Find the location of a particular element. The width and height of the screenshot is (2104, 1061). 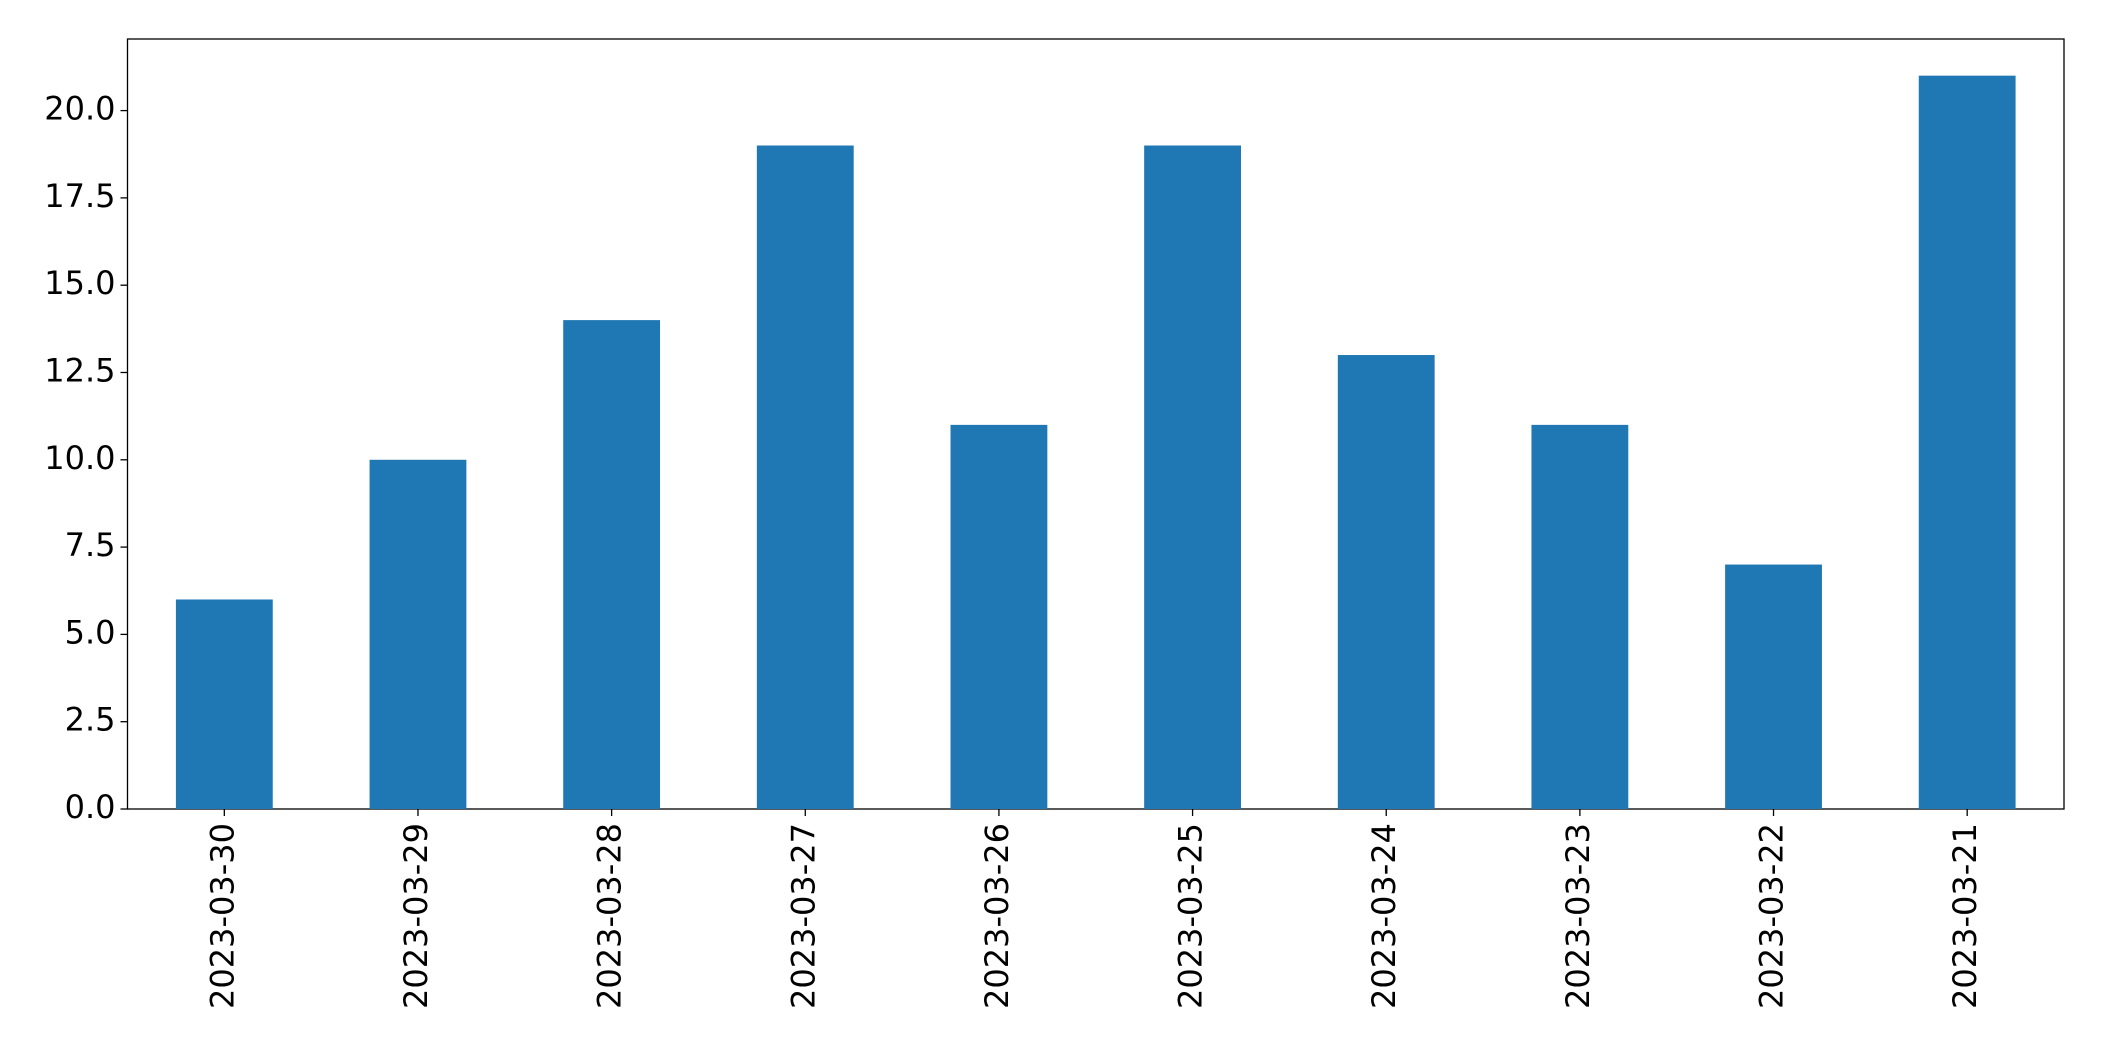

y-tick-label: 7.5 is located at coordinates (90, 545).